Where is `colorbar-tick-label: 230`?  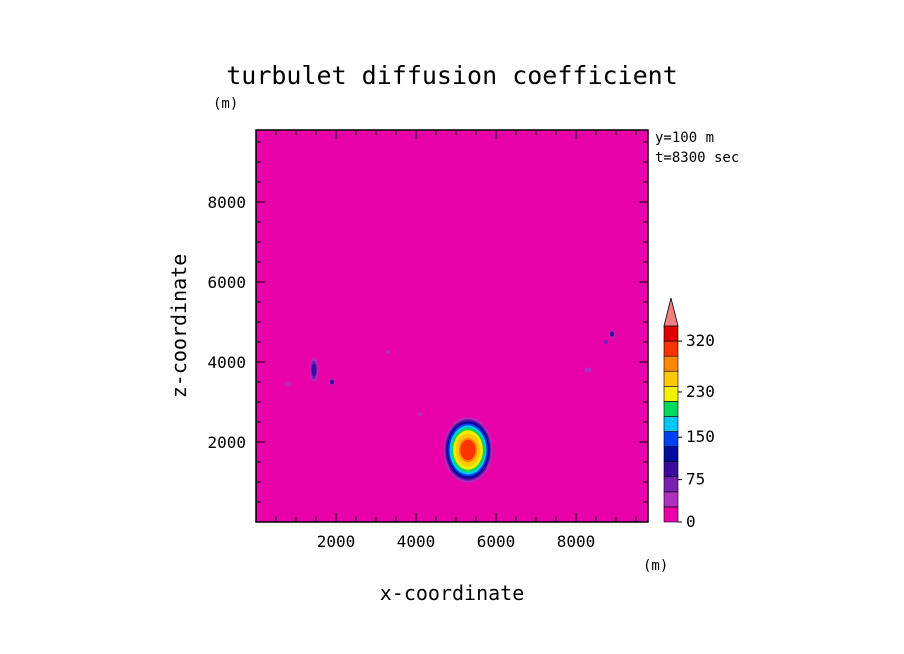
colorbar-tick-label: 230 is located at coordinates (700, 391).